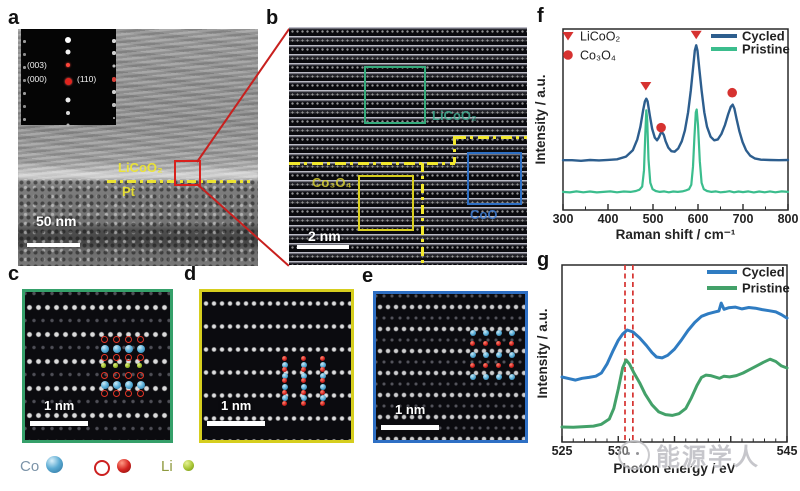  Describe the element at coordinates (323, 247) in the screenshot. I see `scale-bar-b` at that location.